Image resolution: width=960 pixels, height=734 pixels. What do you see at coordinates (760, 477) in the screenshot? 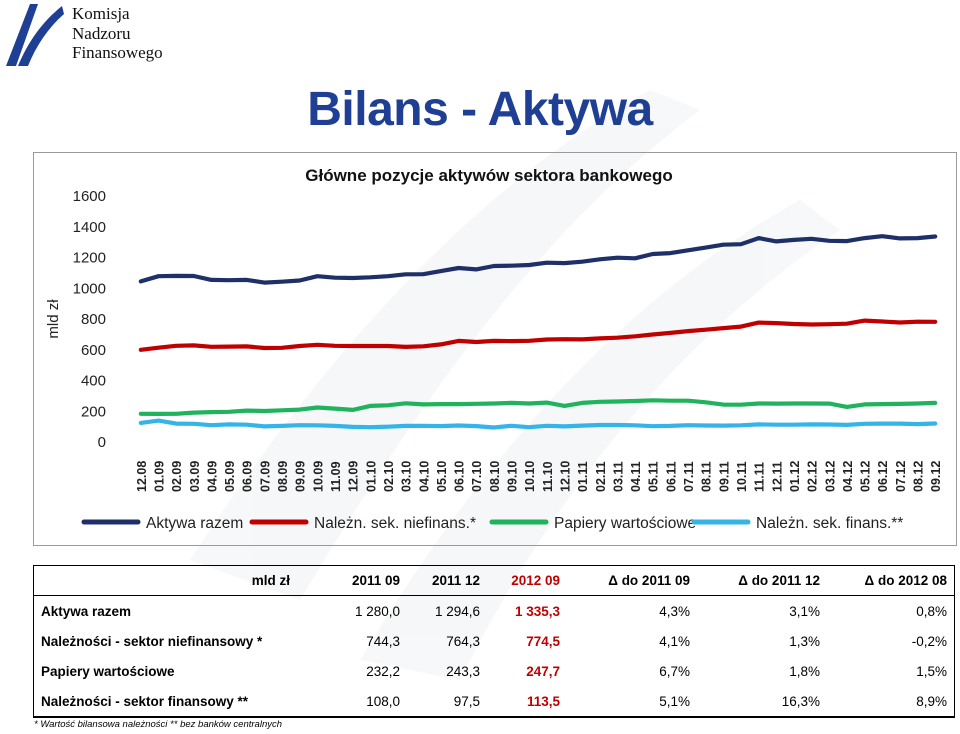
I see `x-tick-label: 11.11` at bounding box center [760, 477].